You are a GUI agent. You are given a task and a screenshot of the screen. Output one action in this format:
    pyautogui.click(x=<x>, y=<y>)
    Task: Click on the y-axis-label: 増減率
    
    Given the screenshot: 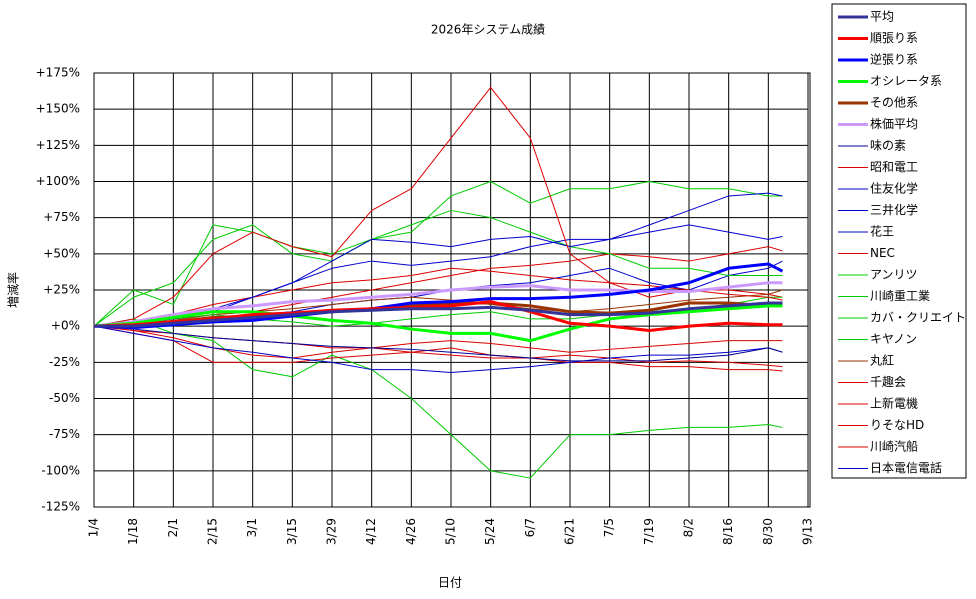 What is the action you would take?
    pyautogui.click(x=13, y=290)
    